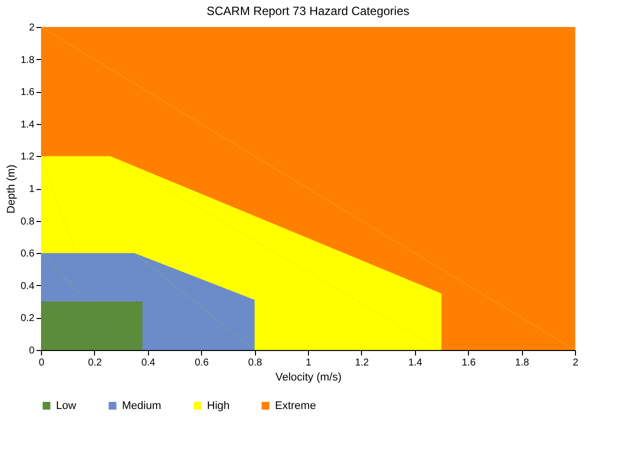  What do you see at coordinates (41, 363) in the screenshot?
I see `x-tick-label: 0` at bounding box center [41, 363].